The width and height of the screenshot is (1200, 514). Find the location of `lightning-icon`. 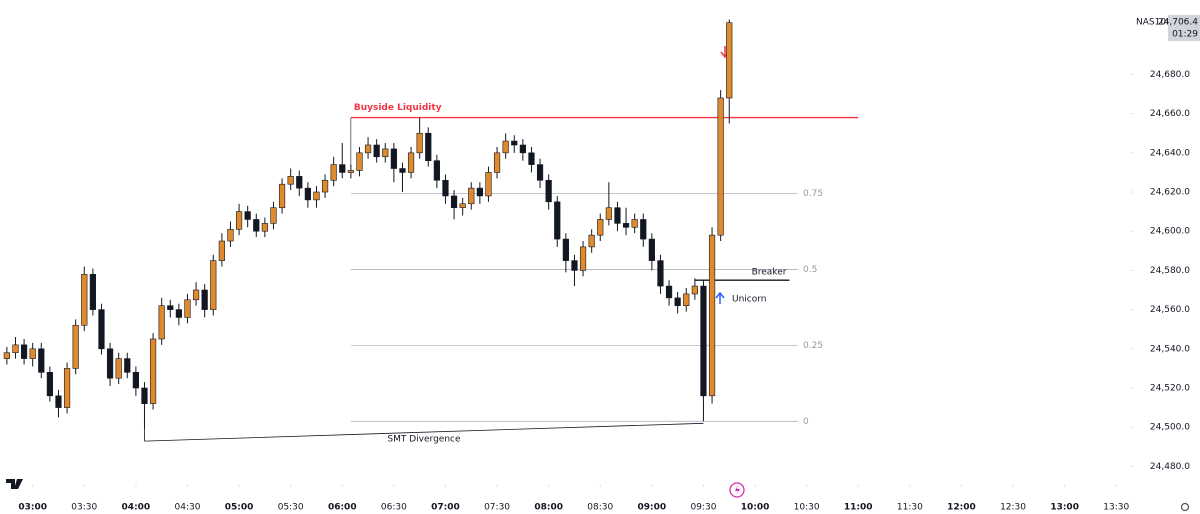

lightning-icon is located at coordinates (737, 490).